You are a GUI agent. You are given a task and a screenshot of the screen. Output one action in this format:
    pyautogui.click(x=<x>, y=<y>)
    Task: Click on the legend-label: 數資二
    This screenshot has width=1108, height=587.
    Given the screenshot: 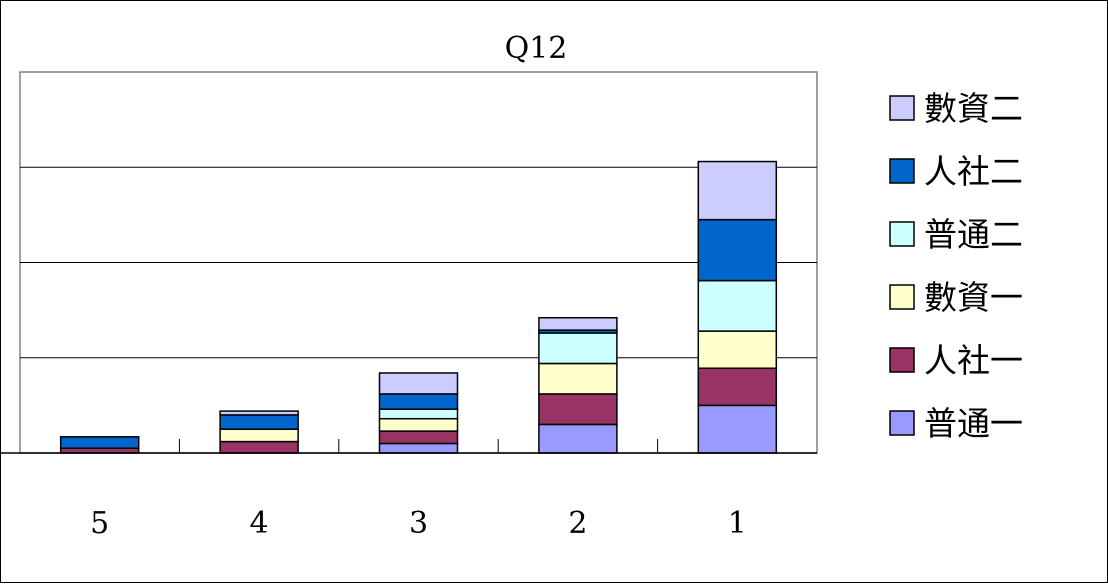 What is the action you would take?
    pyautogui.click(x=973, y=108)
    